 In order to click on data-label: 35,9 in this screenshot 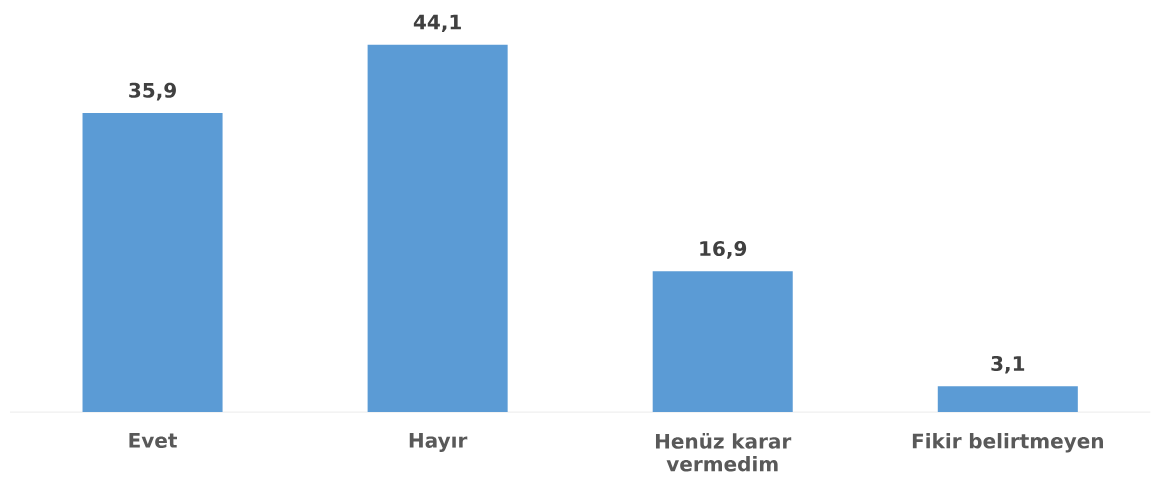, I will do `click(152, 91)`.